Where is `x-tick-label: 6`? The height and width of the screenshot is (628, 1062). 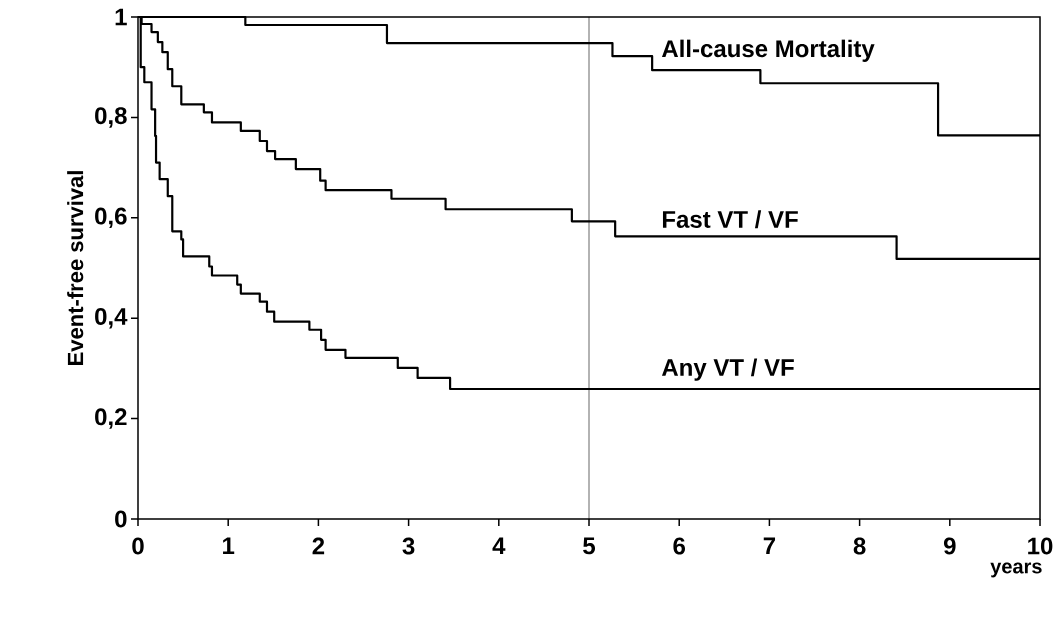 x-tick-label: 6 is located at coordinates (679, 546).